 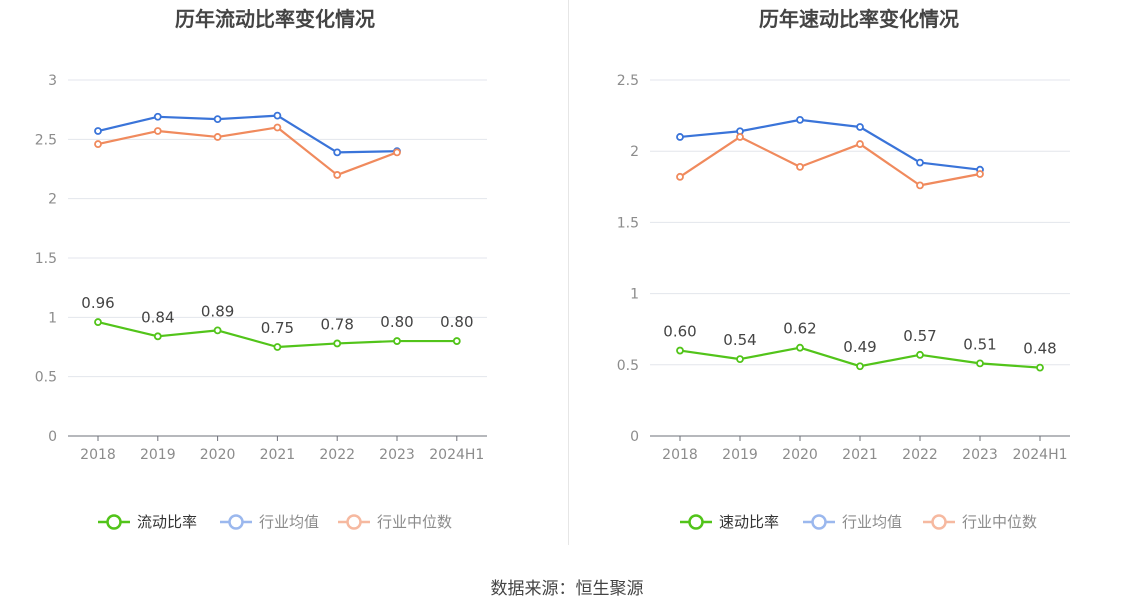 I want to click on chart-title: 历年速动比率变化情况, so click(x=859, y=19).